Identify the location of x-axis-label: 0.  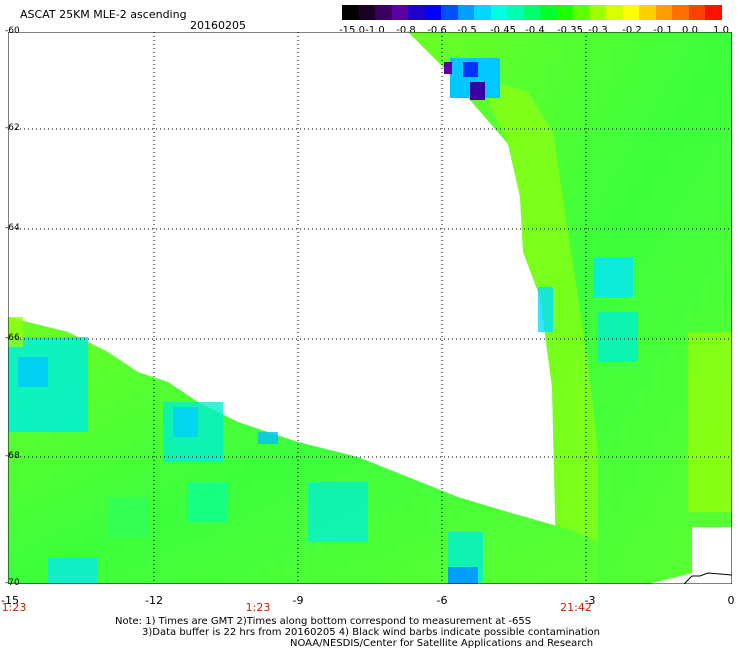
(731, 600).